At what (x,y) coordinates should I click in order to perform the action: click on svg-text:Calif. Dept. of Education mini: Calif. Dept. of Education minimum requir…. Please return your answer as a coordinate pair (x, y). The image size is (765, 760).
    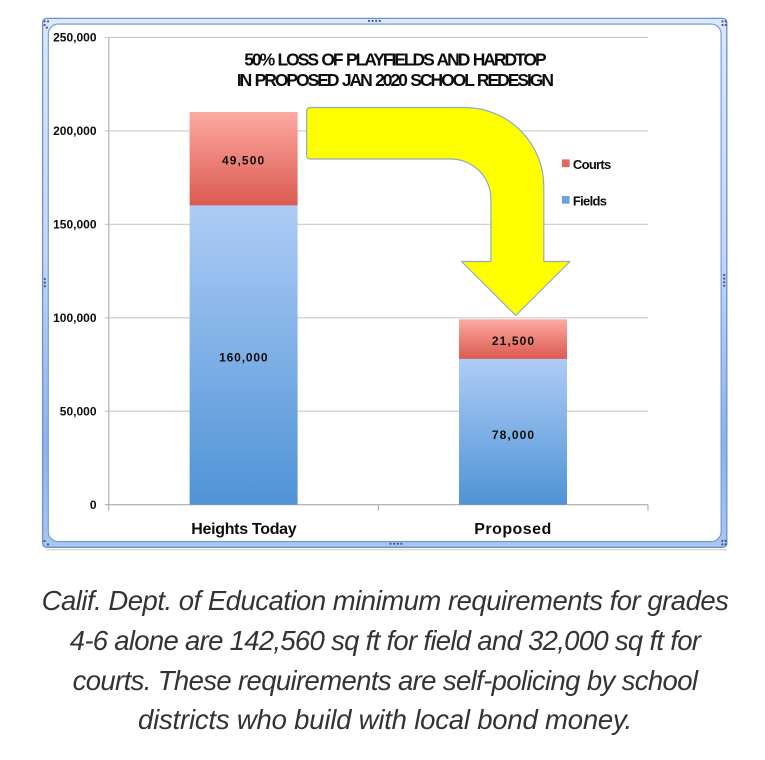
    Looking at the image, I should click on (386, 600).